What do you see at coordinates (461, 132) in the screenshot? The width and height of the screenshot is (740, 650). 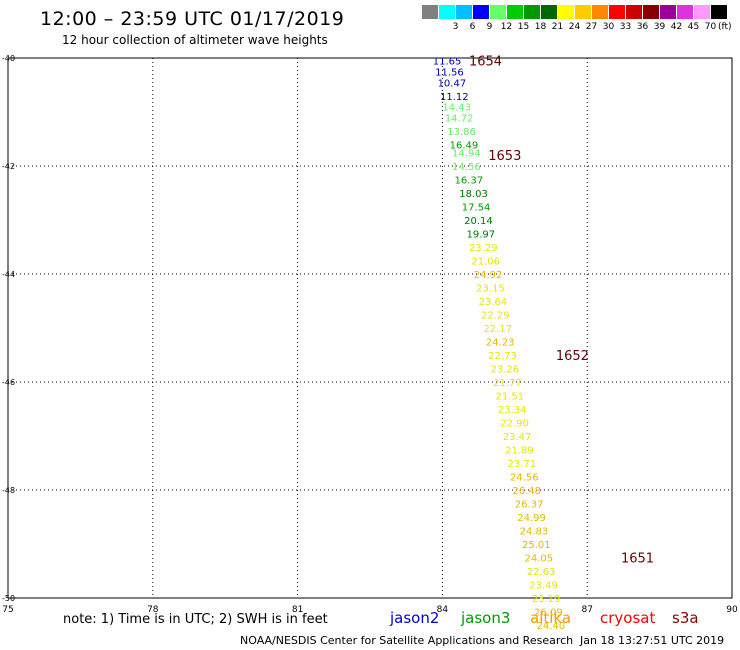 I see `data-point-label: 13.86` at bounding box center [461, 132].